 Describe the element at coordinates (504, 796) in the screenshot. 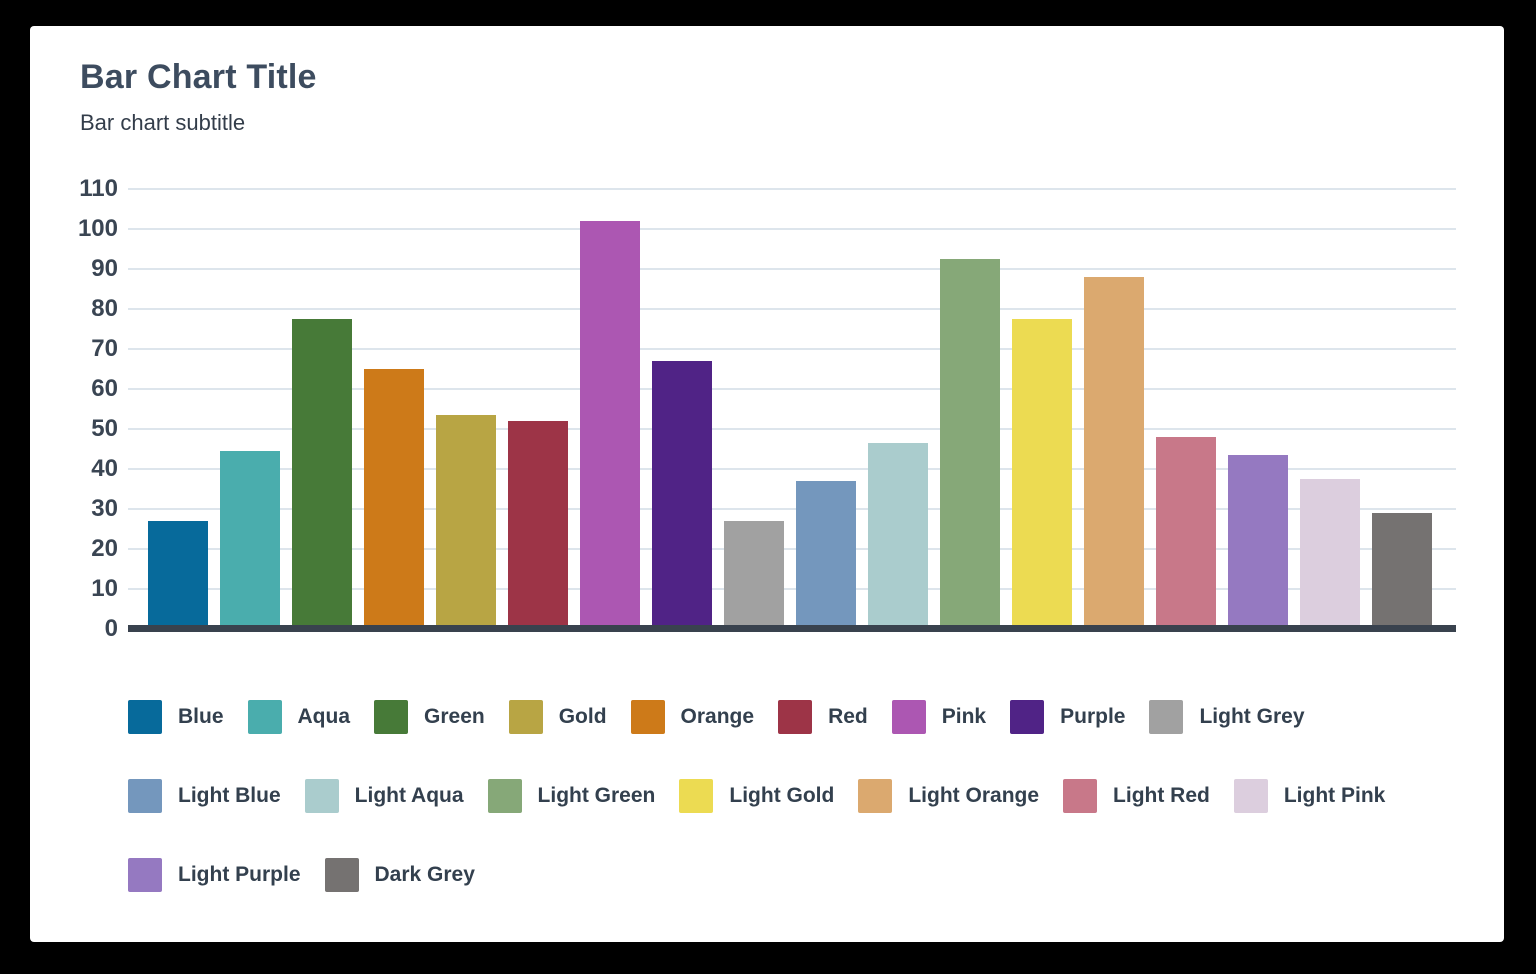

I see `legend-swatch-light-green` at that location.